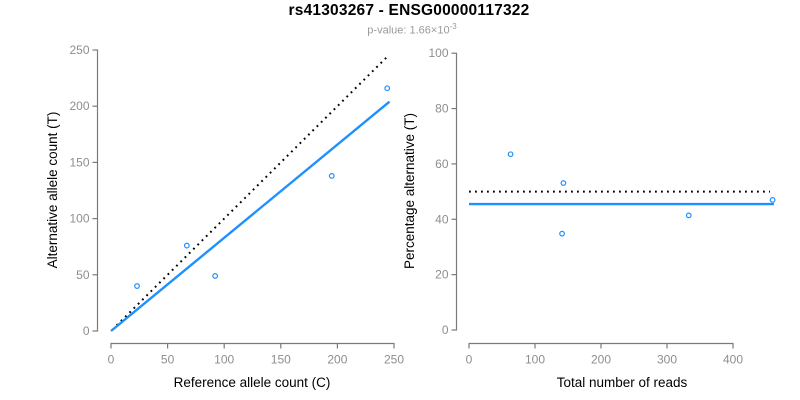 The width and height of the screenshot is (800, 400). What do you see at coordinates (168, 360) in the screenshot?
I see `x-tick-label: 50` at bounding box center [168, 360].